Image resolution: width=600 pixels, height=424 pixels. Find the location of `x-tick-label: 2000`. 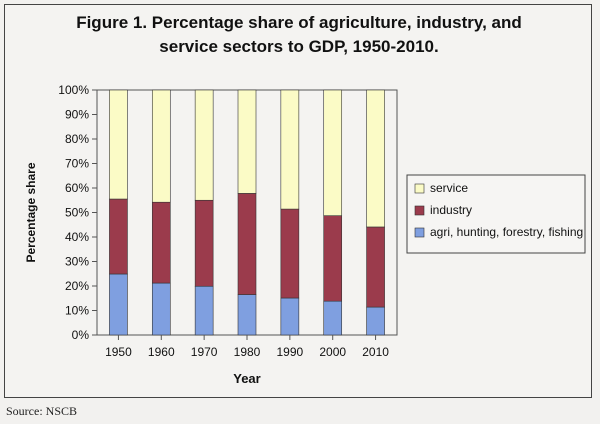

x-tick-label: 2000 is located at coordinates (332, 352).